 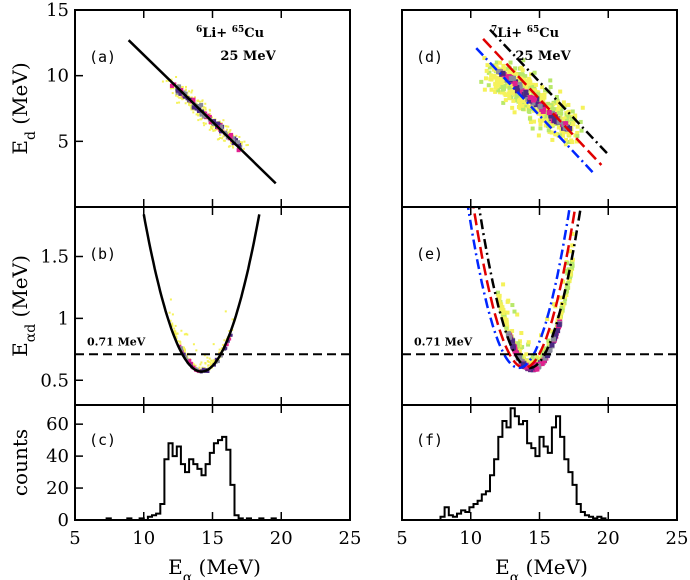 What do you see at coordinates (539, 462) in the screenshot?
I see `panel-frame` at bounding box center [539, 462].